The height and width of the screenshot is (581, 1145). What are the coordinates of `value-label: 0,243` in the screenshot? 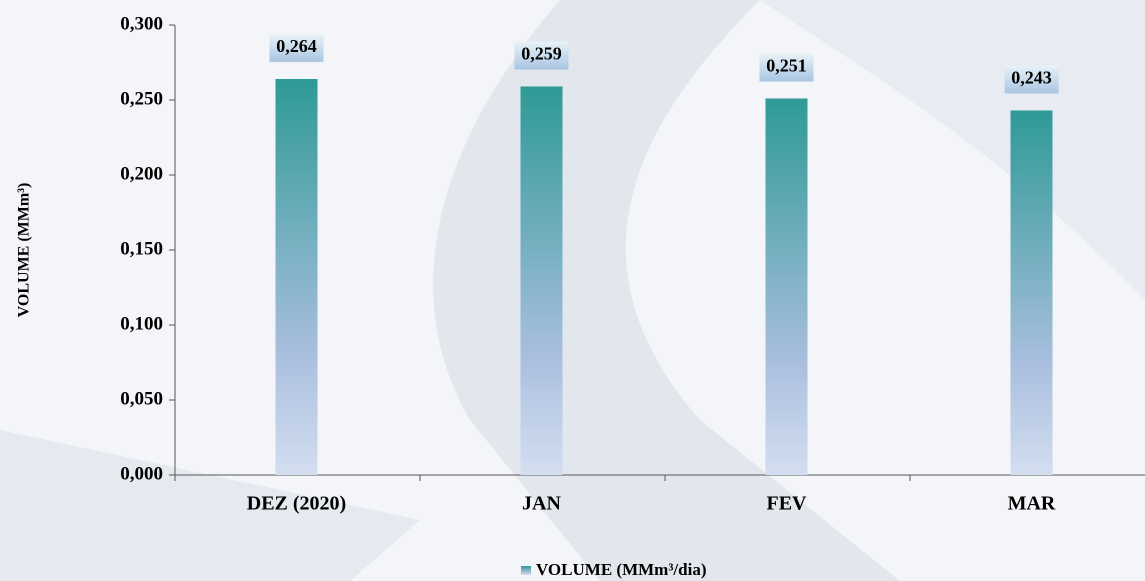 It's located at (1031, 78).